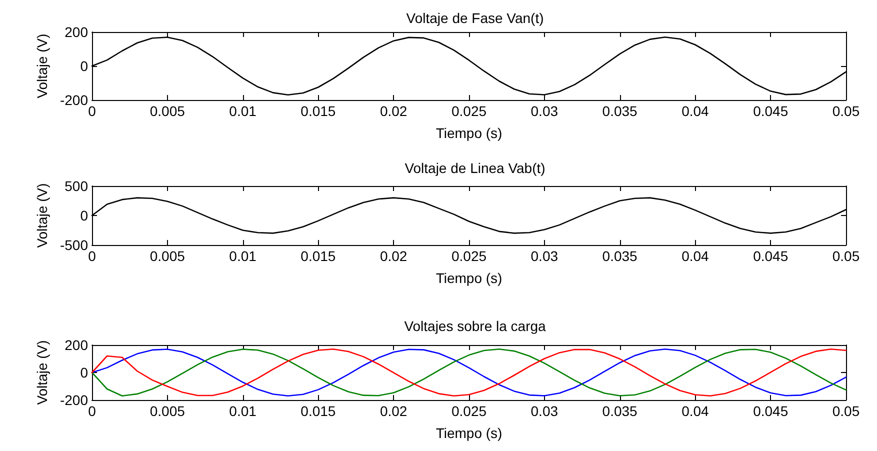 The width and height of the screenshot is (877, 451). Describe the element at coordinates (475, 18) in the screenshot. I see `chart-title: Voltaje de Fase Van(t)` at that location.